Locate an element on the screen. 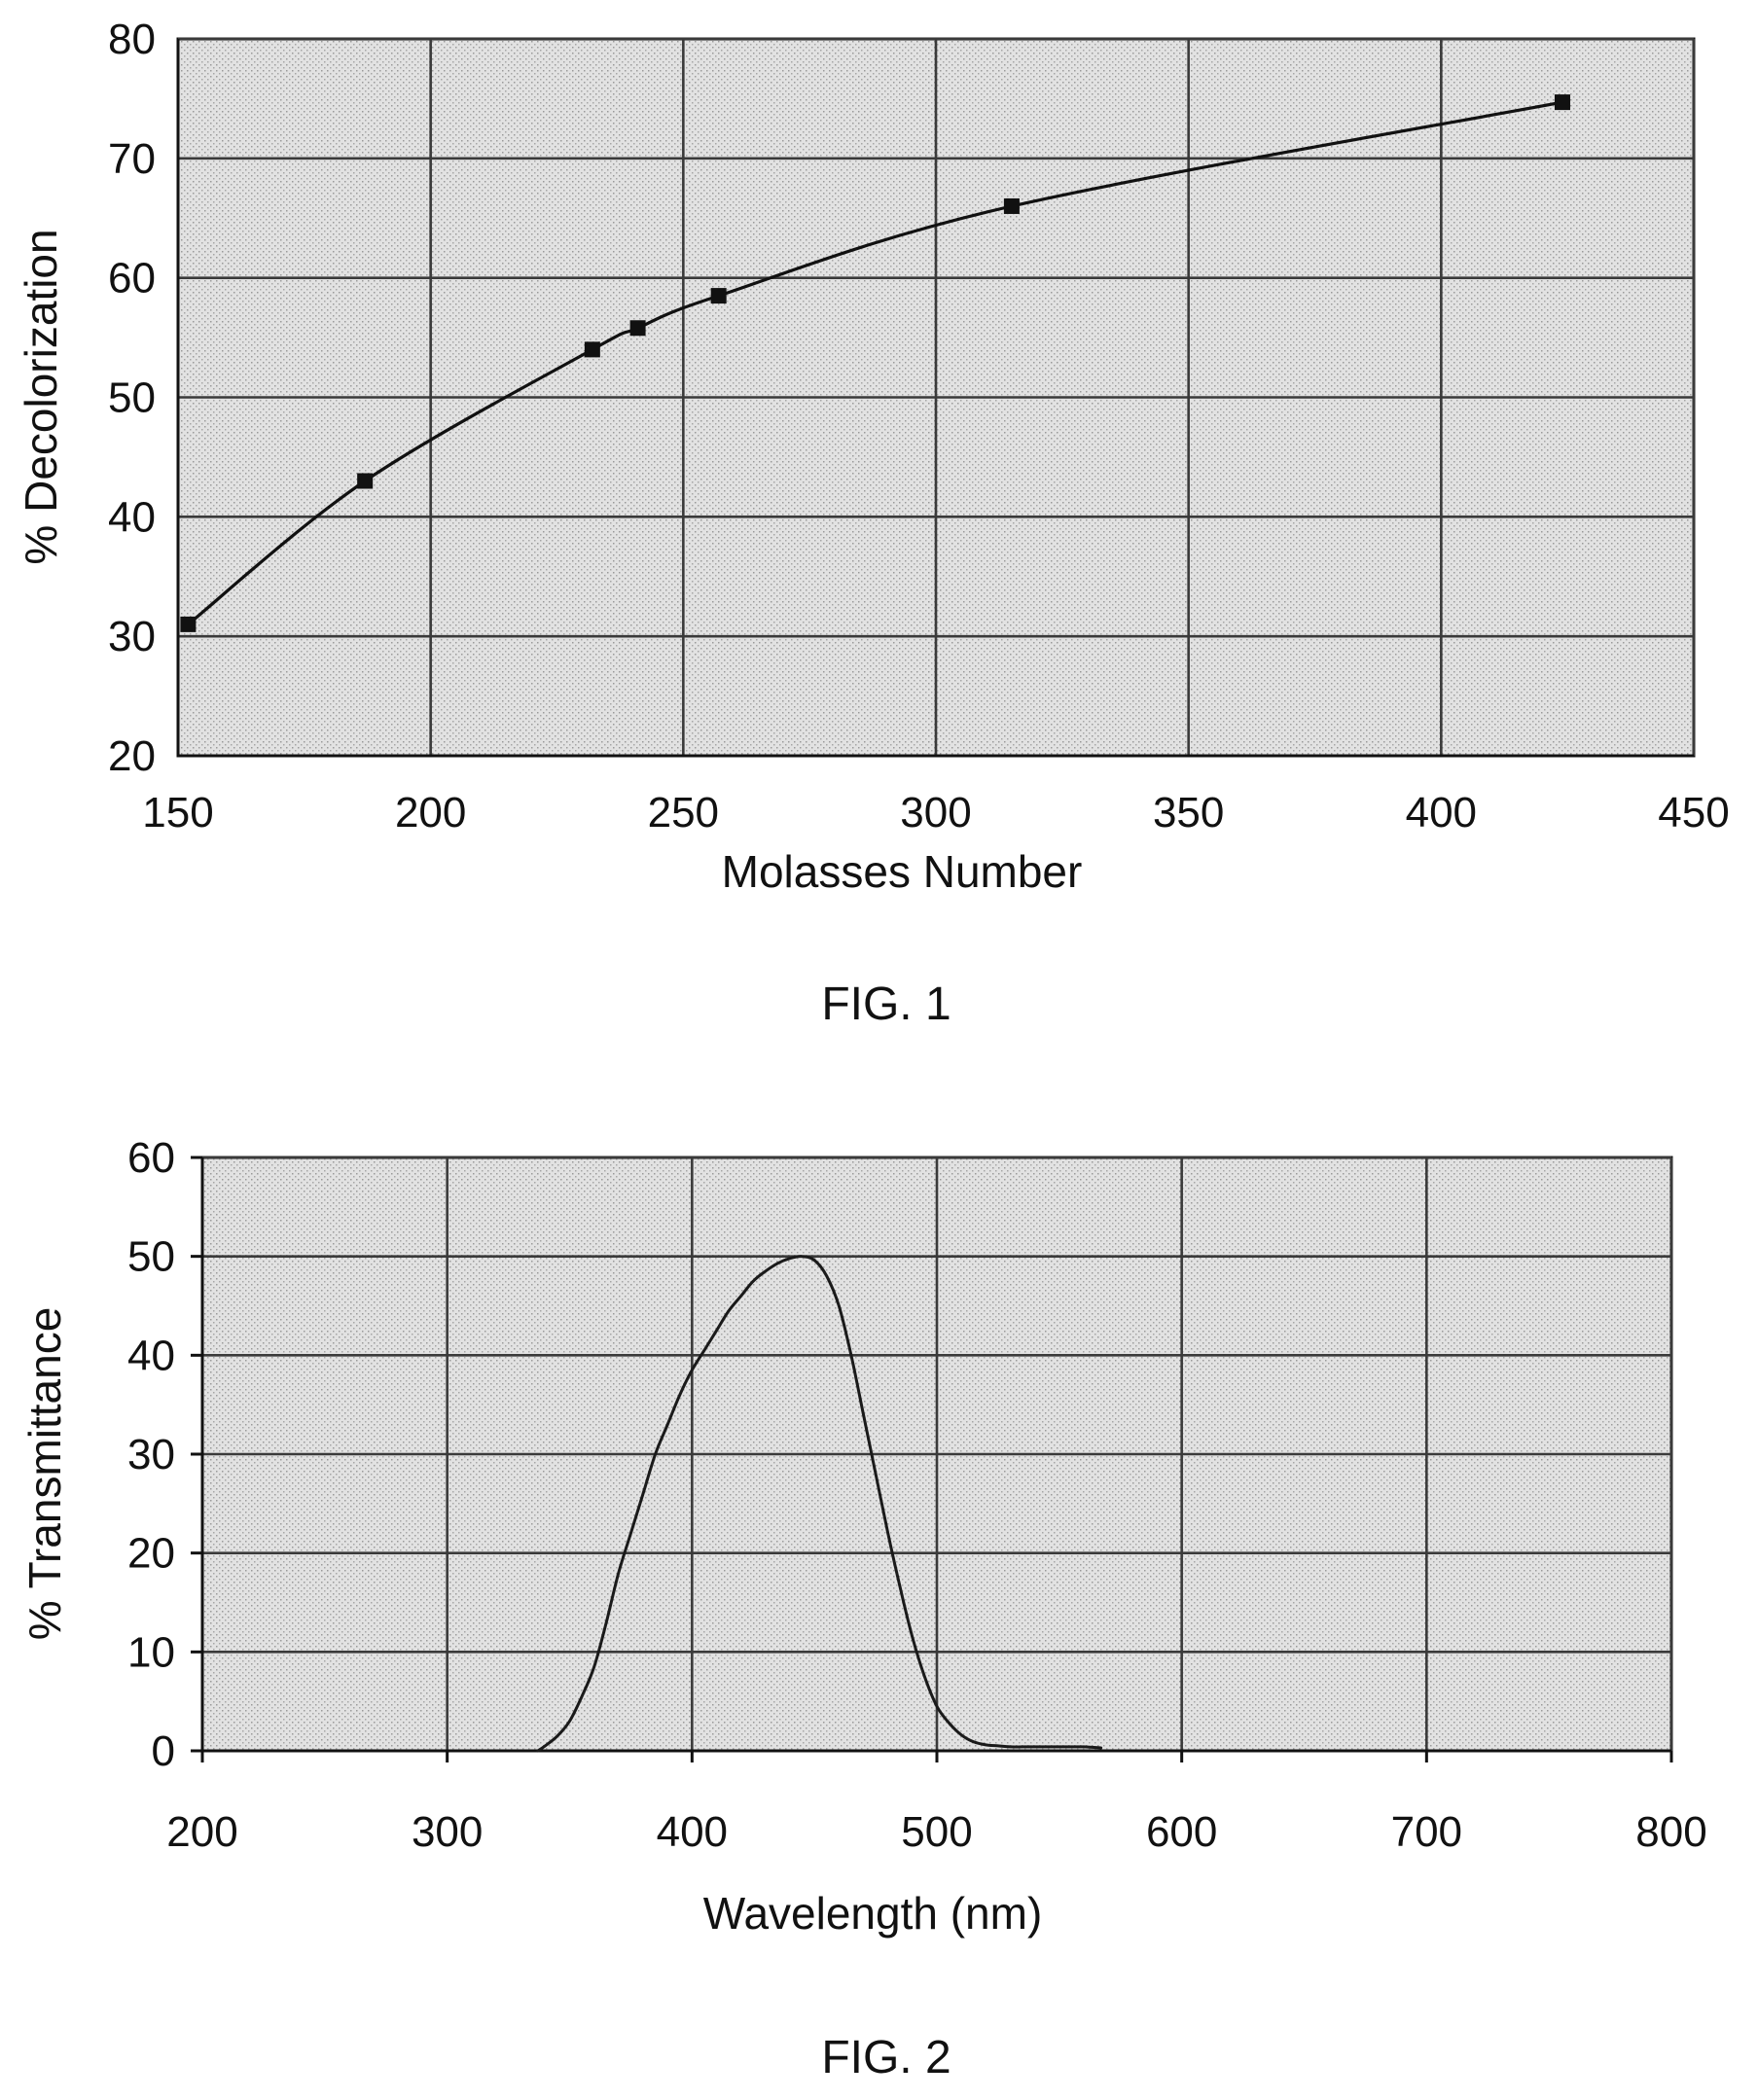 Image resolution: width=1758 pixels, height=2100 pixels. y-tick-labels-fig1: 20 30 40 50 60 70 80 is located at coordinates (132, 398).